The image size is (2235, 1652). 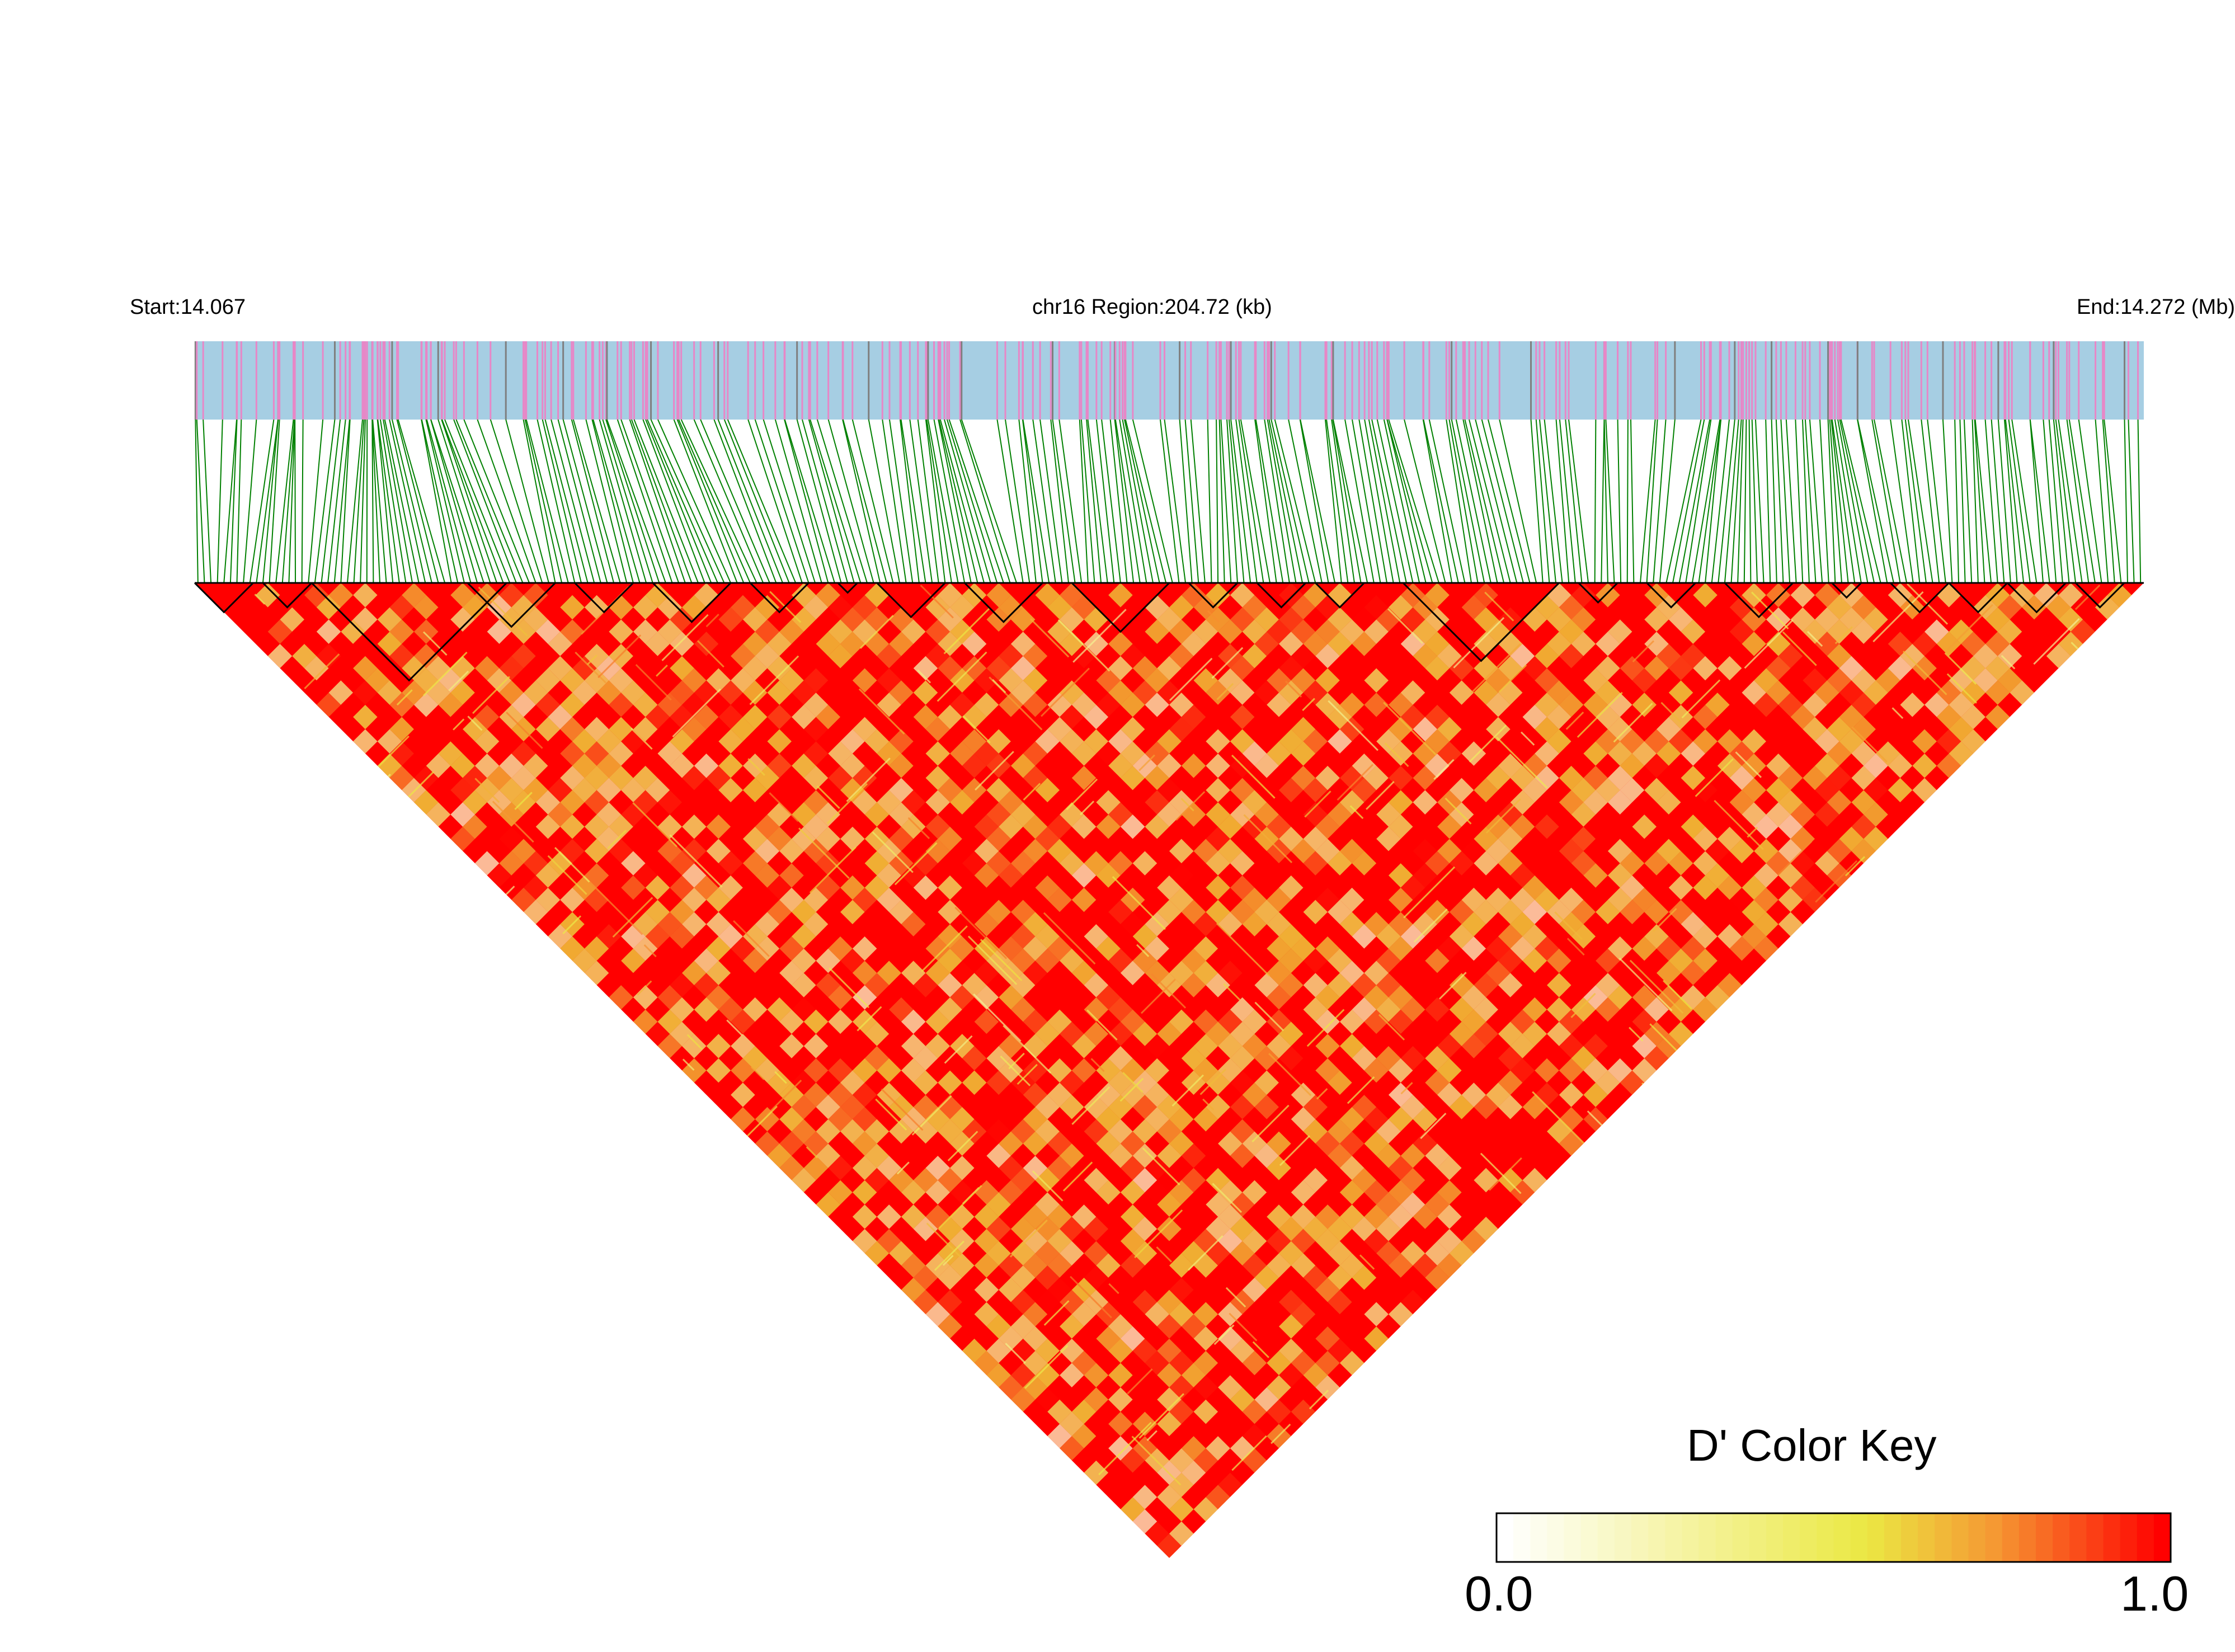 What do you see at coordinates (1169, 632) in the screenshot?
I see `haplotype-block-outlines` at bounding box center [1169, 632].